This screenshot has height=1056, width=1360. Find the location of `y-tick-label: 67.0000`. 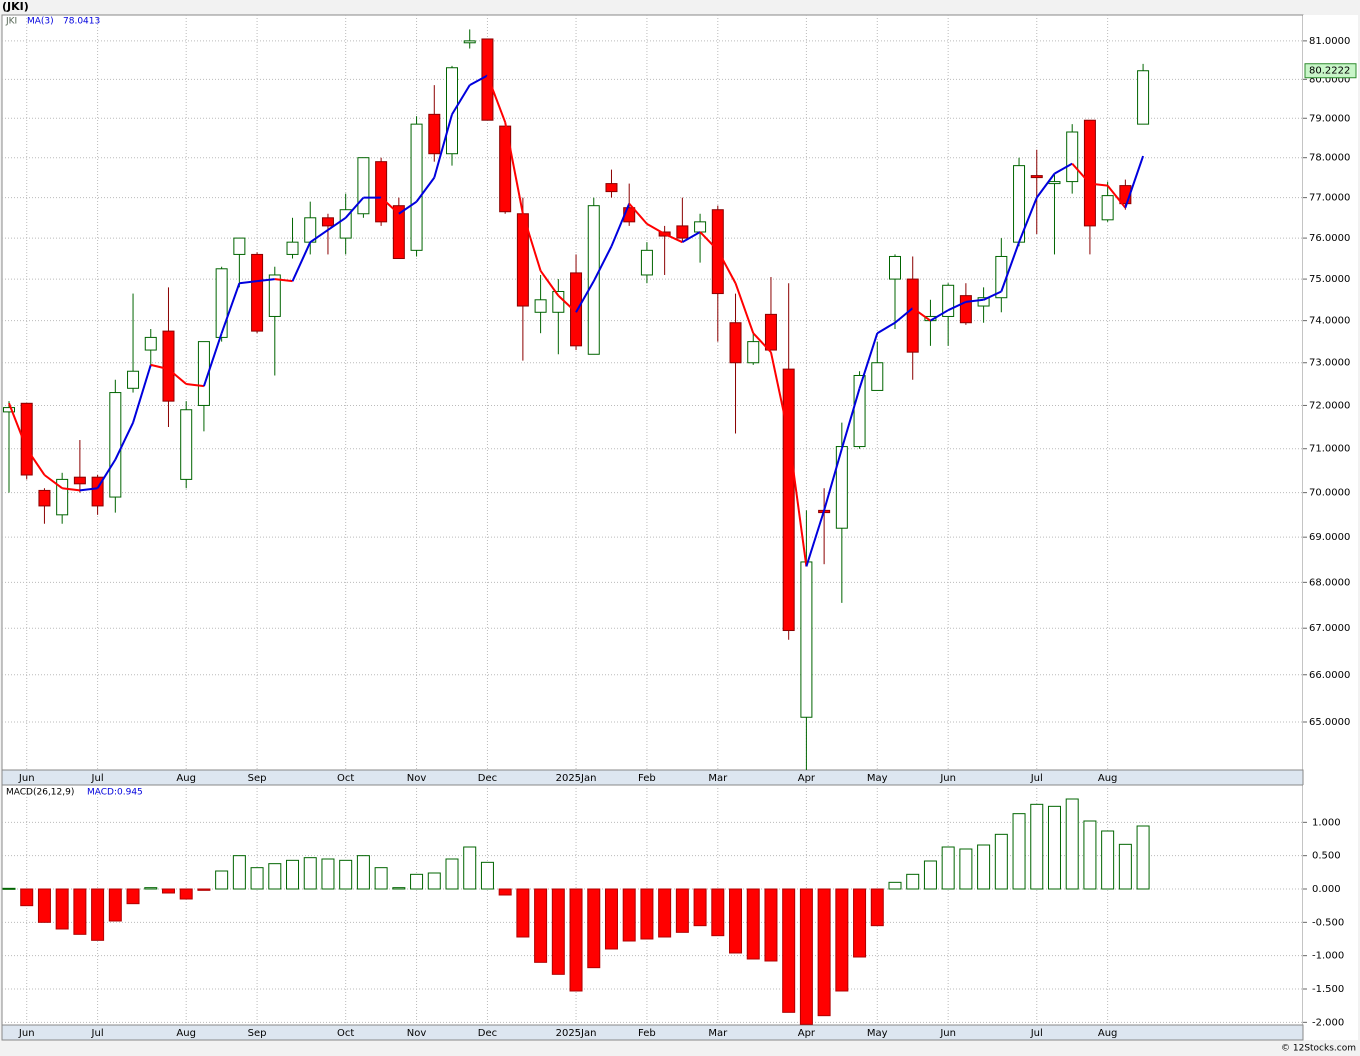

y-tick-label: 67.0000 is located at coordinates (1329, 628).